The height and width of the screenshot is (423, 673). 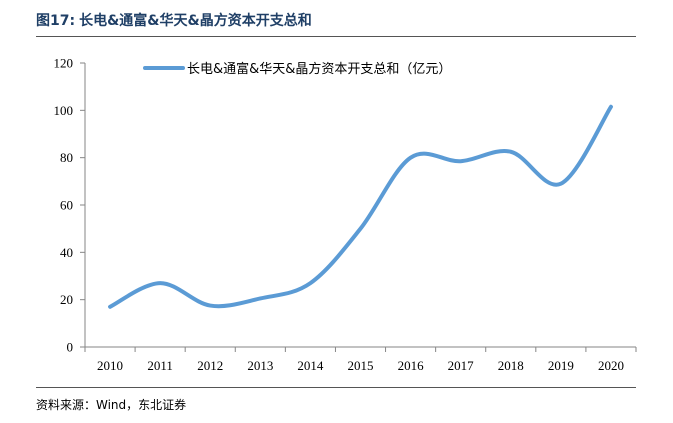 I want to click on figure-title: 图17: 长电&通富&华天&晶方资本开支总和, so click(x=174, y=20).